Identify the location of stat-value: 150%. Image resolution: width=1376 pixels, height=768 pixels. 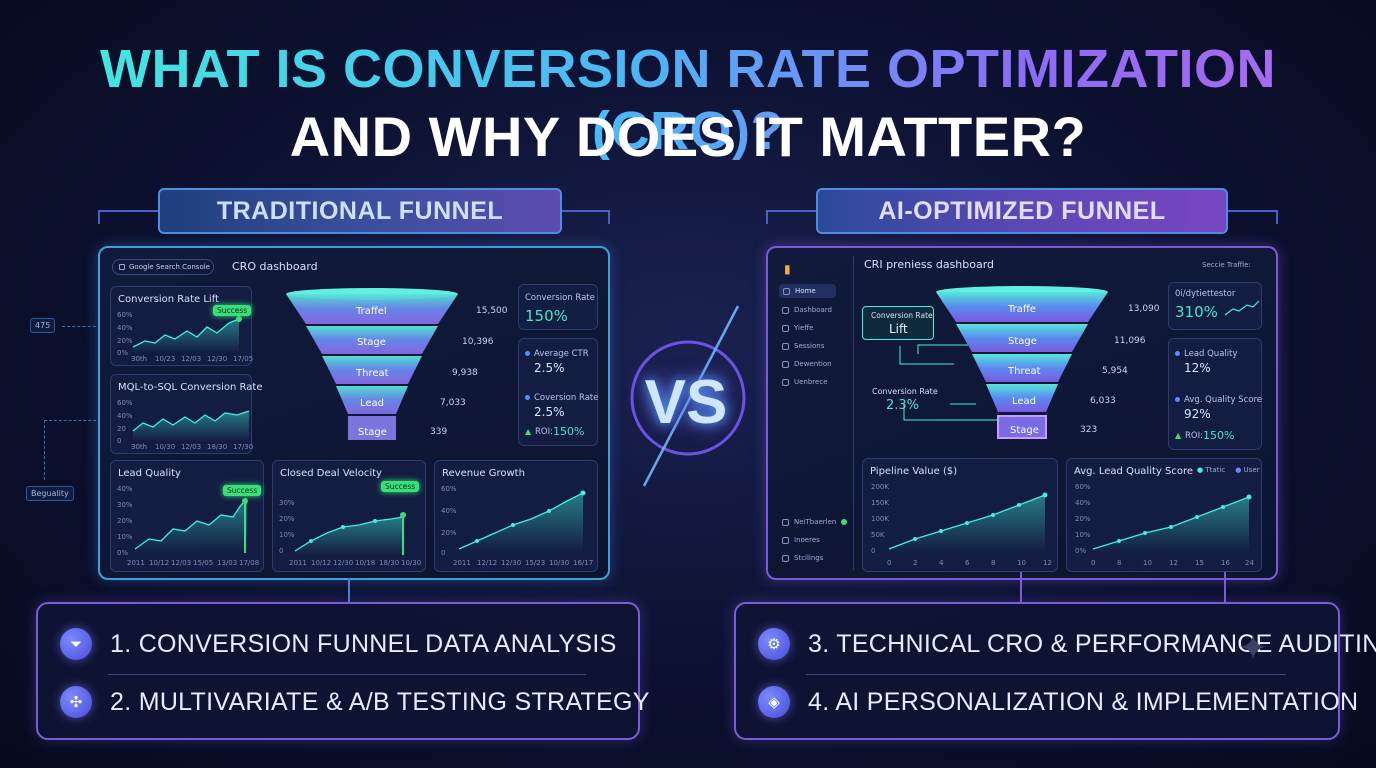
(546, 316).